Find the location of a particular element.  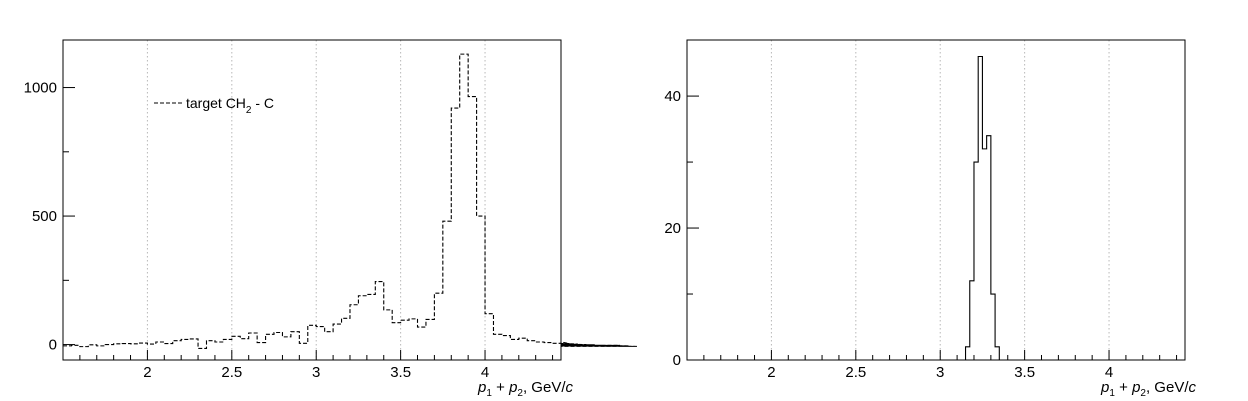

y-tick-label: 40 is located at coordinates (672, 96).